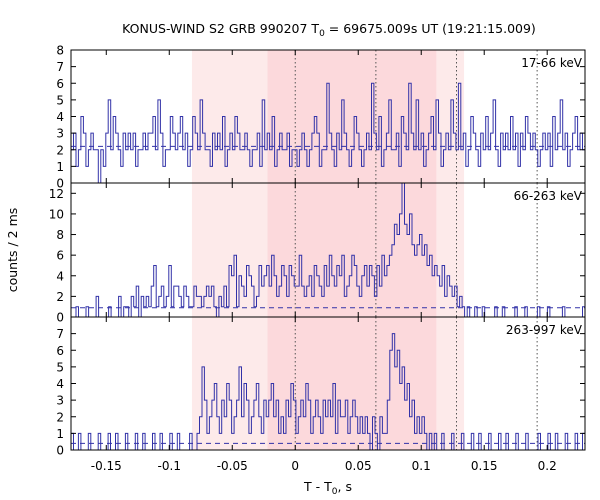 The width and height of the screenshot is (600, 500). What do you see at coordinates (358, 466) in the screenshot?
I see `x-tick-label: 0.05` at bounding box center [358, 466].